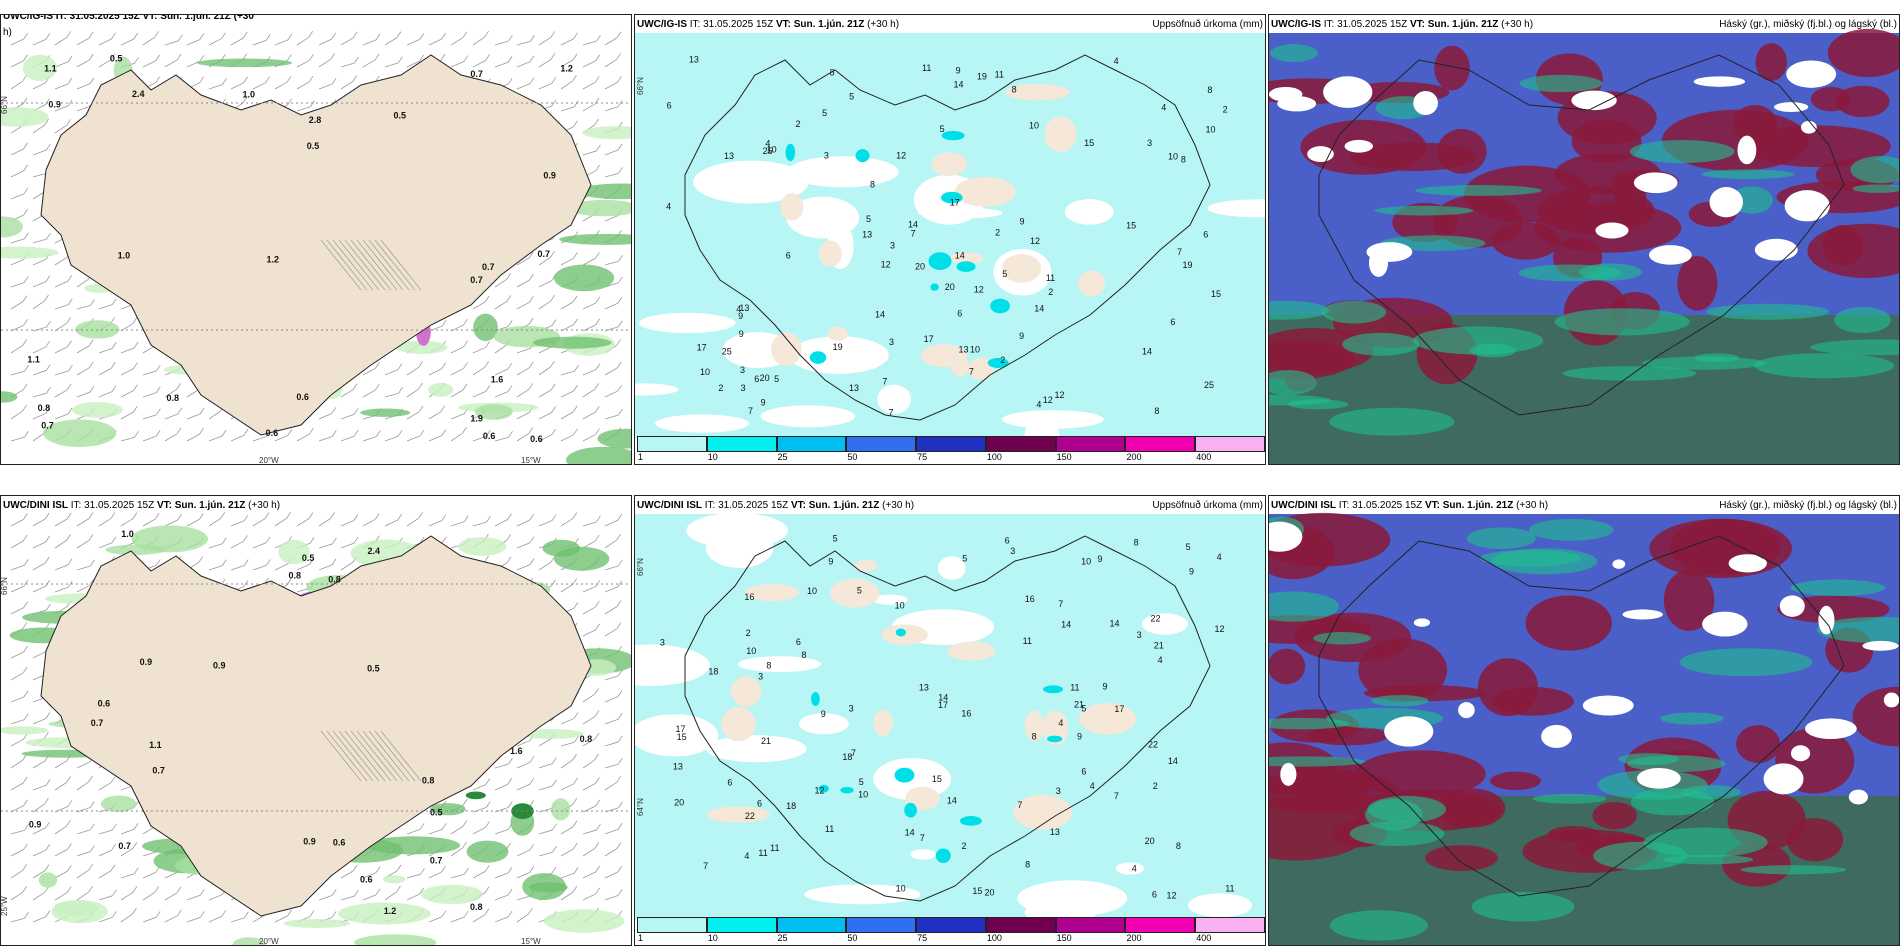 Image resolution: width=1900 pixels, height=950 pixels. Describe the element at coordinates (756, 379) in the screenshot. I see `accum-value-label: 6` at that location.